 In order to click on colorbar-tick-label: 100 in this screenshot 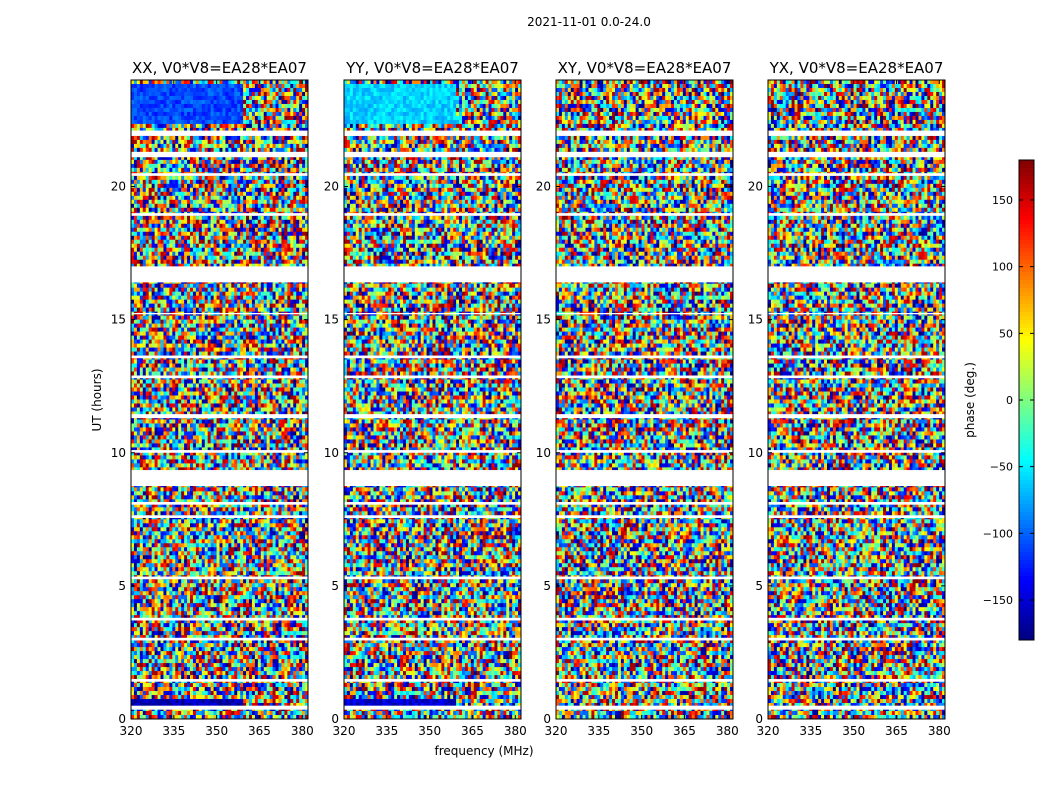, I will do `click(1002, 267)`.